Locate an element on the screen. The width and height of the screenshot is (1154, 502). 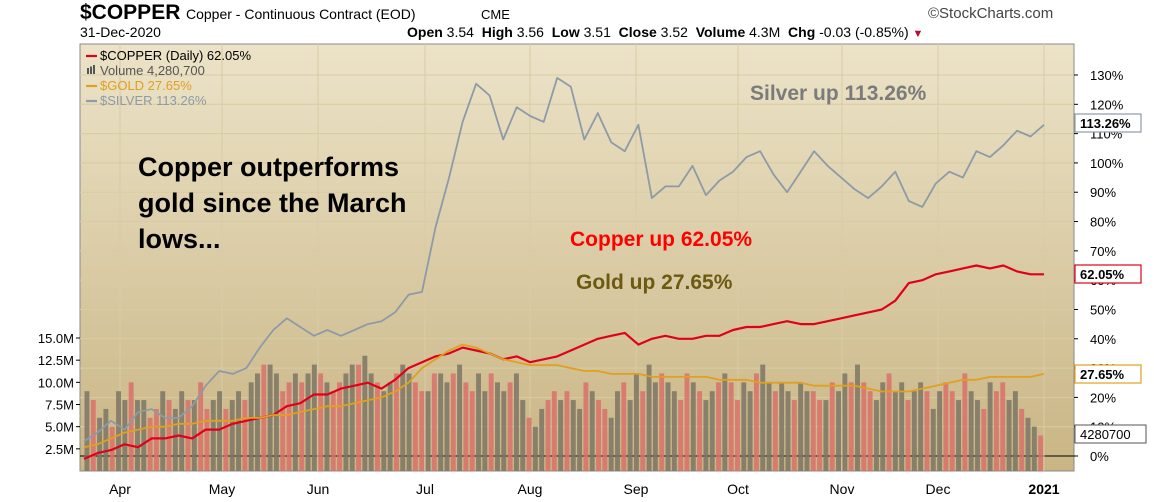
x-tick-label: 2021 is located at coordinates (1043, 489).